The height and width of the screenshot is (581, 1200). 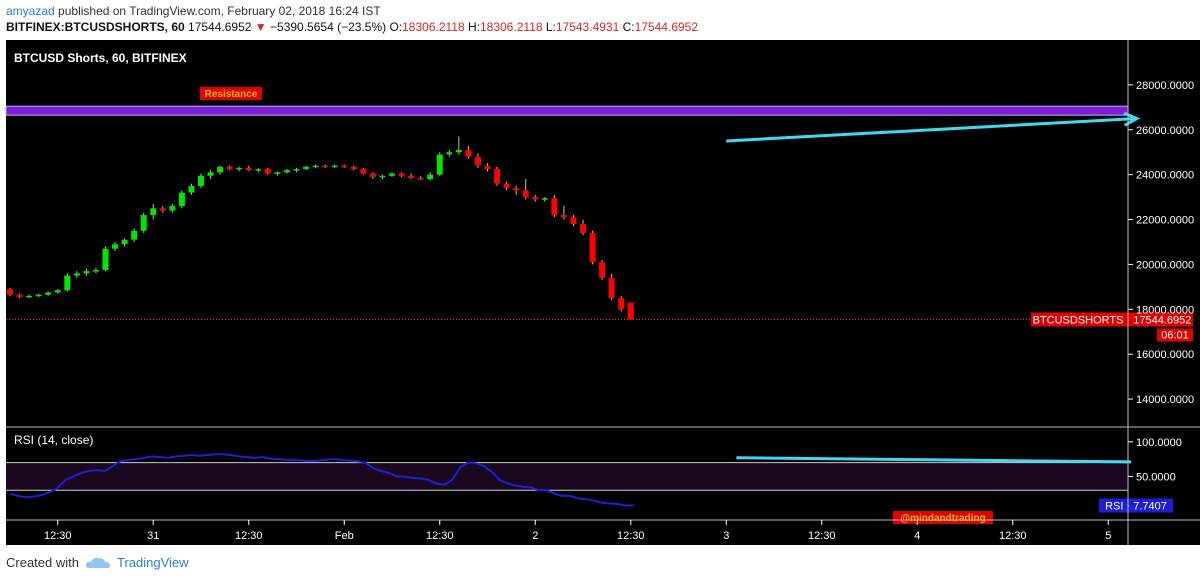 What do you see at coordinates (473, 27) in the screenshot?
I see `high-label: H:` at bounding box center [473, 27].